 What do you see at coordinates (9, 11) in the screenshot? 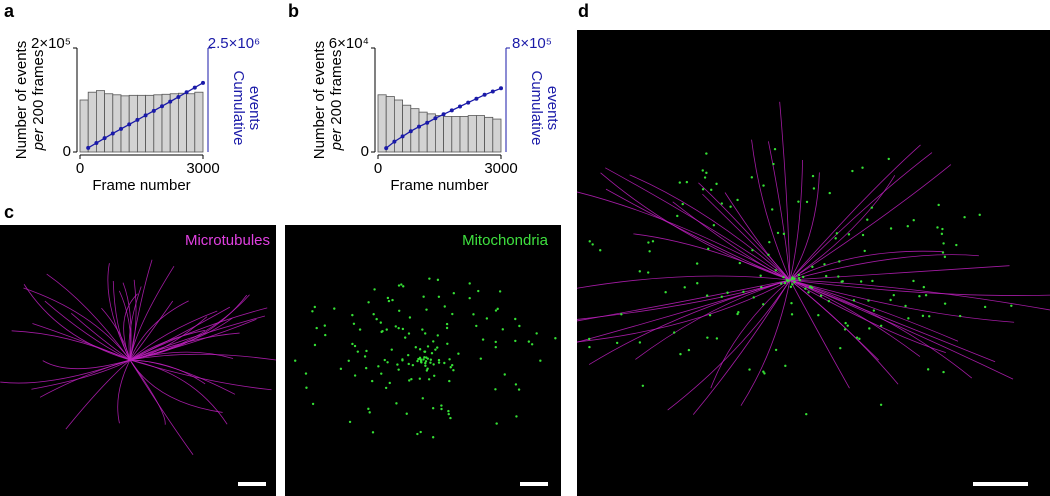
I see `panel-label: a` at bounding box center [9, 11].